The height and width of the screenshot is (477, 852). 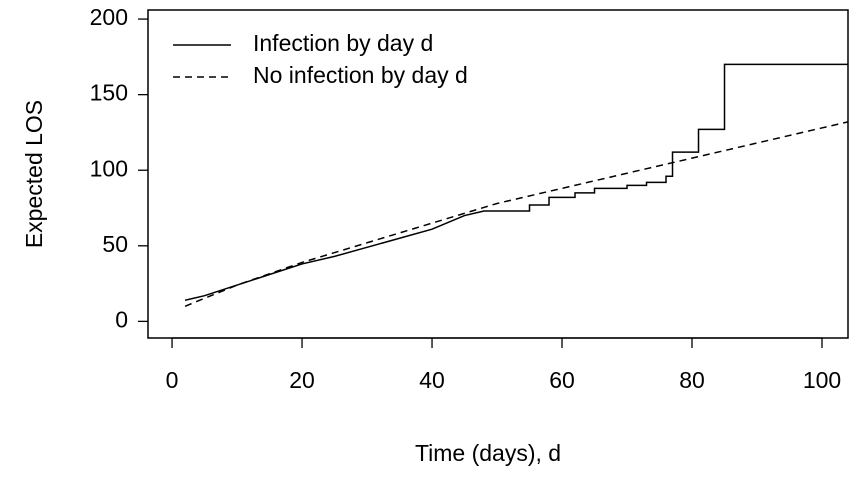 What do you see at coordinates (109, 17) in the screenshot?
I see `y-tick-label: 200` at bounding box center [109, 17].